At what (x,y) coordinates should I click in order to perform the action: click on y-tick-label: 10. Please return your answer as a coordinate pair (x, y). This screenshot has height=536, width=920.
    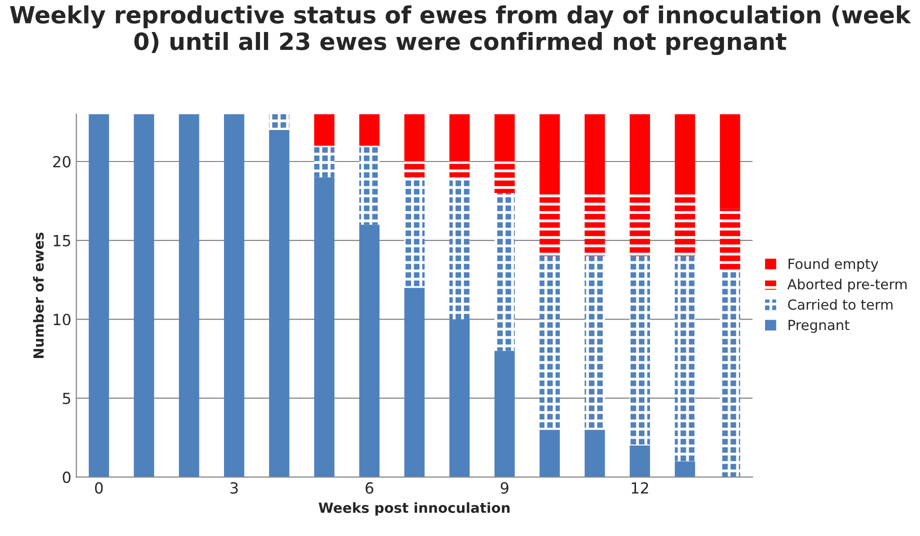
    Looking at the image, I should click on (62, 320).